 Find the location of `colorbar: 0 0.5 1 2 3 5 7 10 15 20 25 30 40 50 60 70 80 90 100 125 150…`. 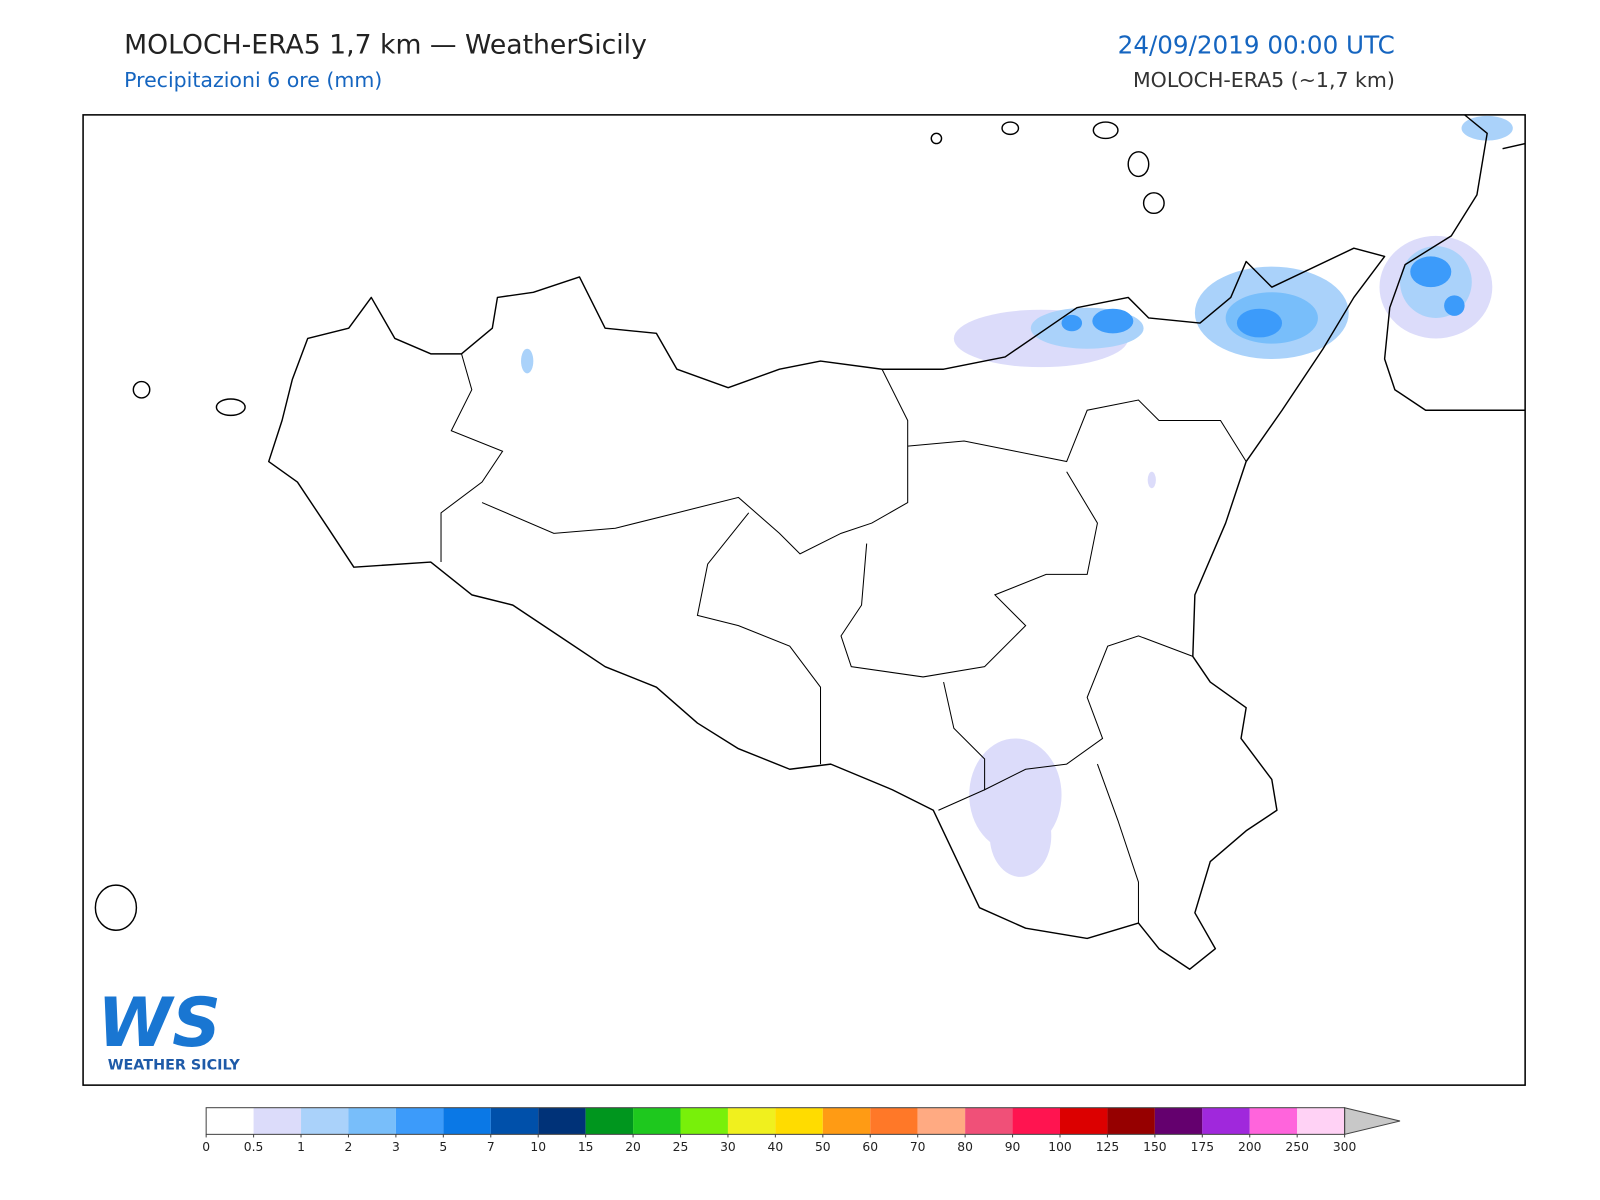

colorbar: 0 0.5 1 2 3 5 7 10 15 20 25 30 40 50 60 70 80 90 100 125 150… is located at coordinates (801, 1130).